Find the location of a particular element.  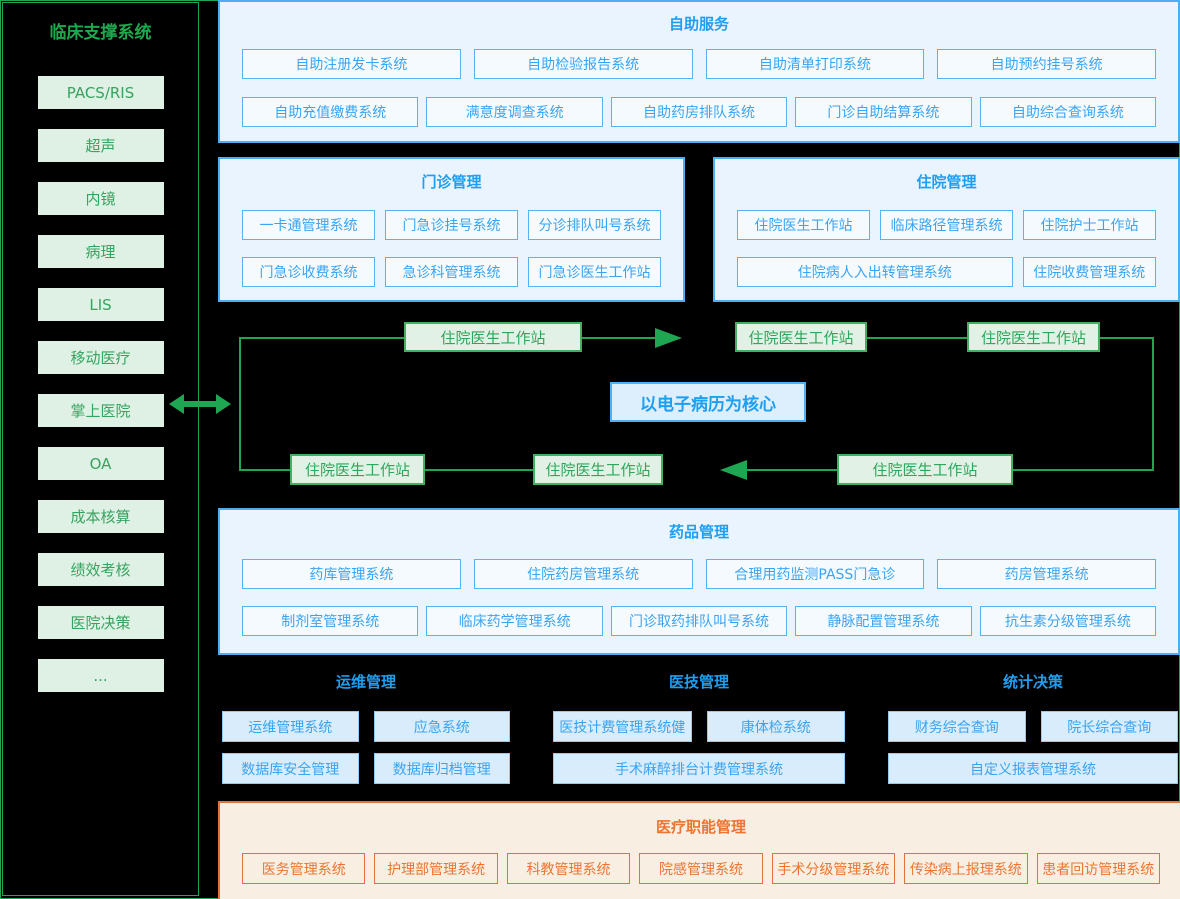

group-stats-title: 统计决策 is located at coordinates (1032, 682).